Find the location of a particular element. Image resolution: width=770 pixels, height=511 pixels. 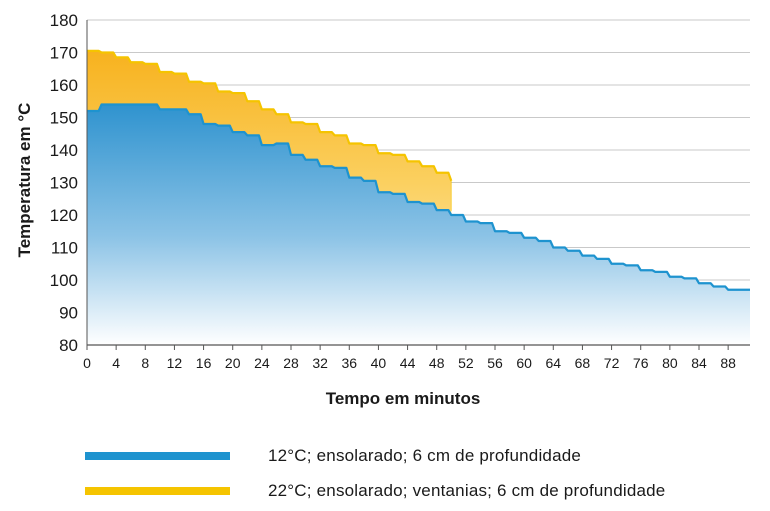

x-tick-label-24: 24 is located at coordinates (262, 363).